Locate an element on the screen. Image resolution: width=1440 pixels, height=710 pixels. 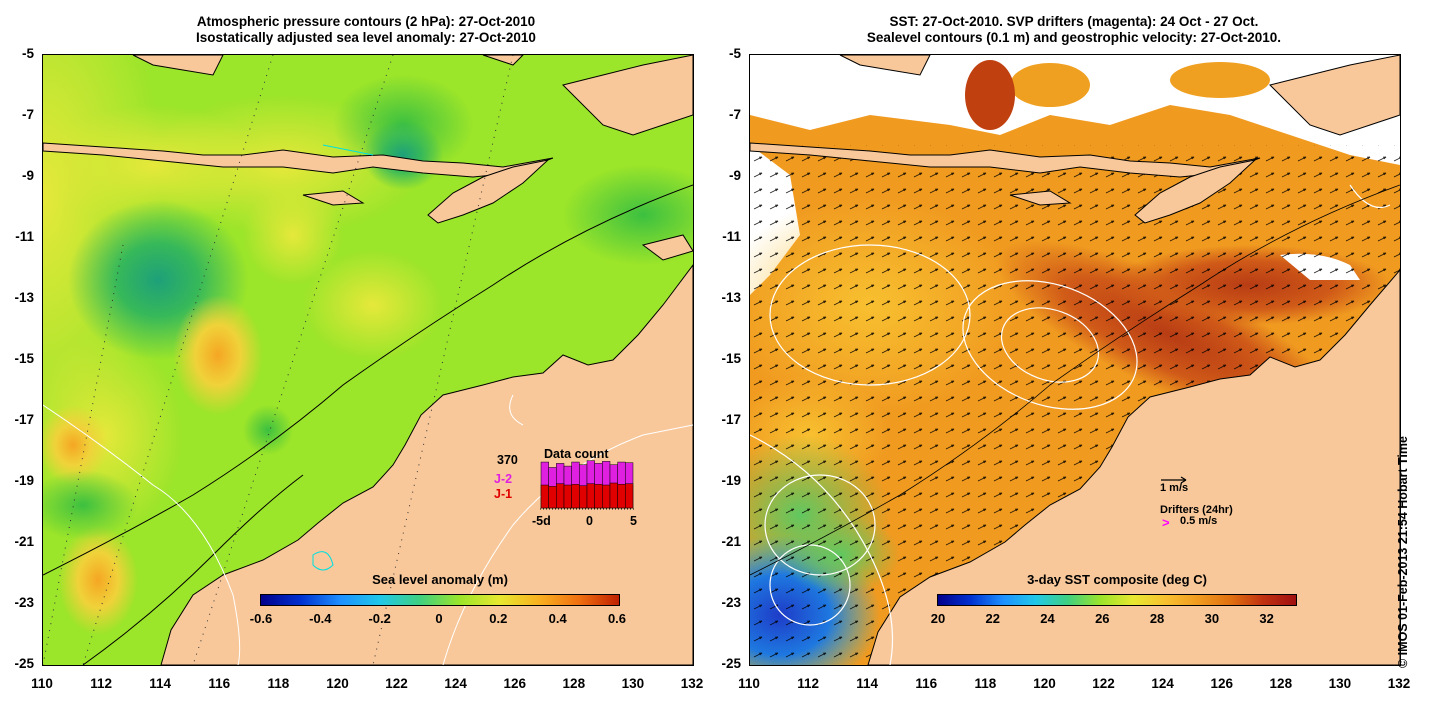
right-xtick-11: 132 is located at coordinates (1399, 683).